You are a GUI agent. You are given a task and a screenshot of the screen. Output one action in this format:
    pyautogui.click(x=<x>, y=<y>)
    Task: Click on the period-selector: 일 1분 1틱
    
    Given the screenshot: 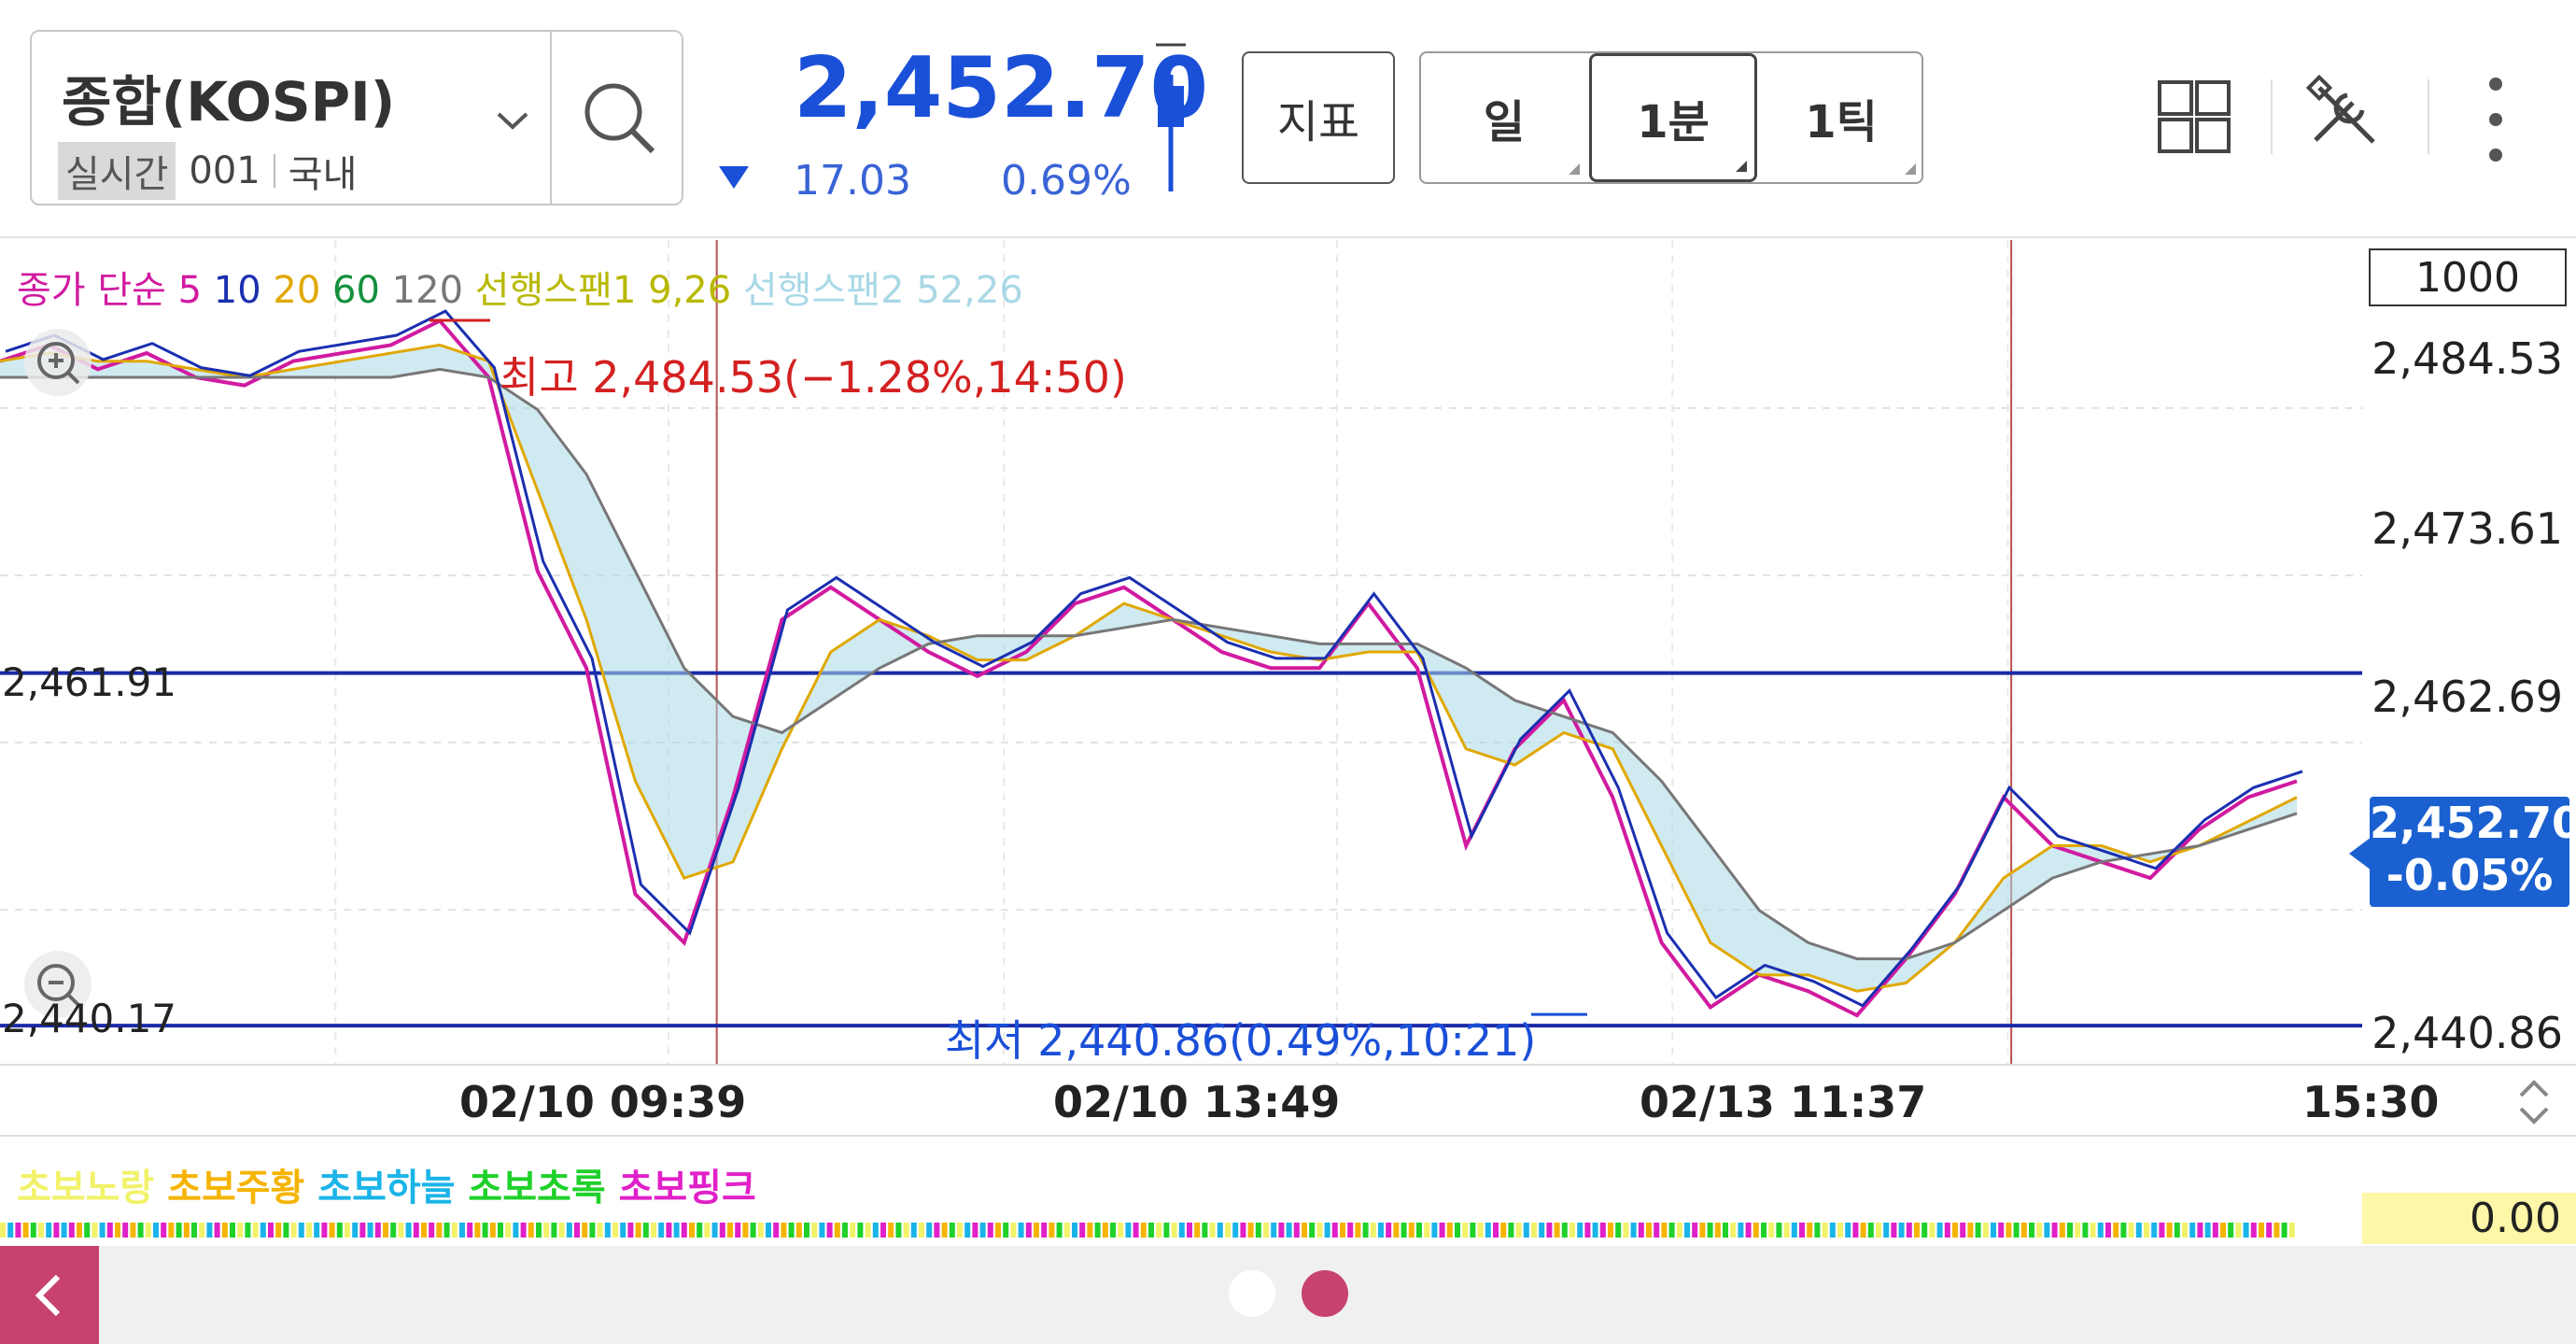 What is the action you would take?
    pyautogui.click(x=1671, y=117)
    